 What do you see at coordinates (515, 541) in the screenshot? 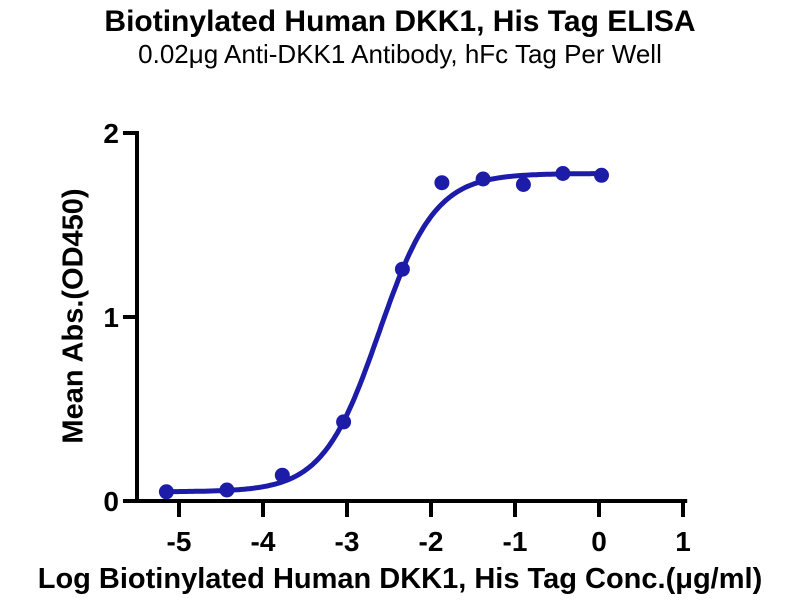
I see `x-tick-label: -1` at bounding box center [515, 541].